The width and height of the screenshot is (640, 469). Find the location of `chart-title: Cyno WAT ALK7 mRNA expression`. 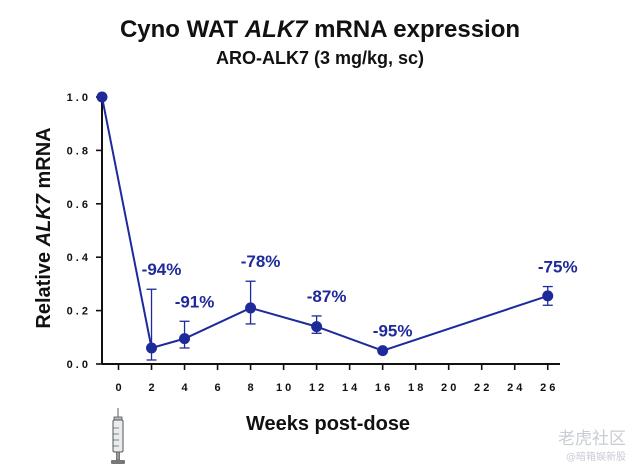

chart-title: Cyno WAT ALK7 mRNA expression is located at coordinates (320, 30).